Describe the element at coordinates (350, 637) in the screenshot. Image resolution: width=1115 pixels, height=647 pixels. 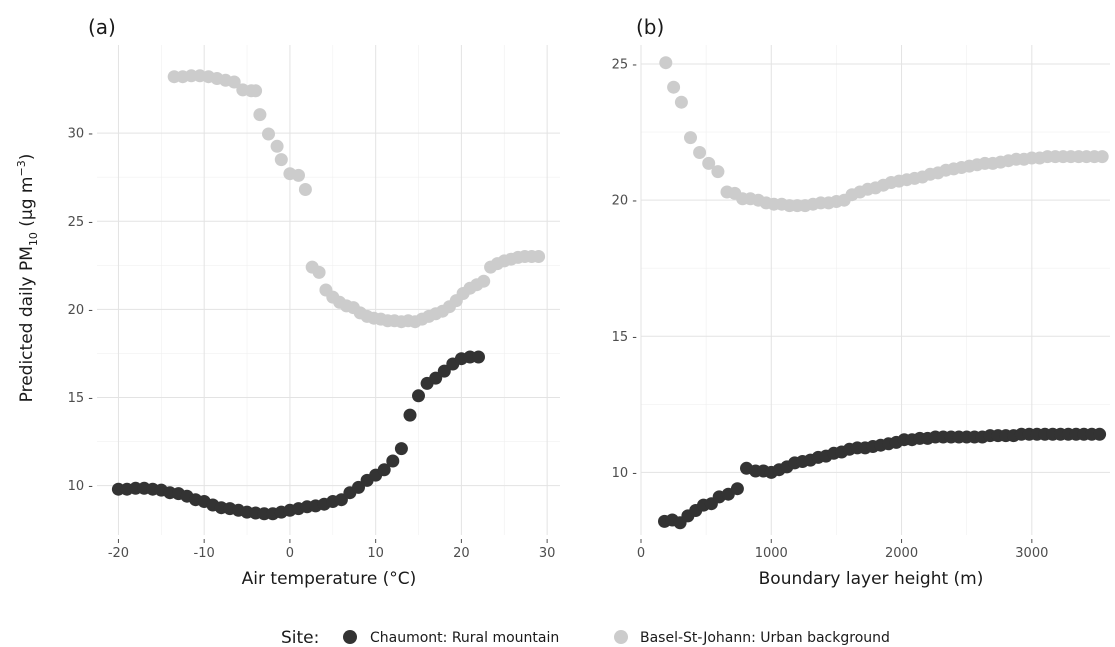
I see `legend-swatch-chaumont` at that location.